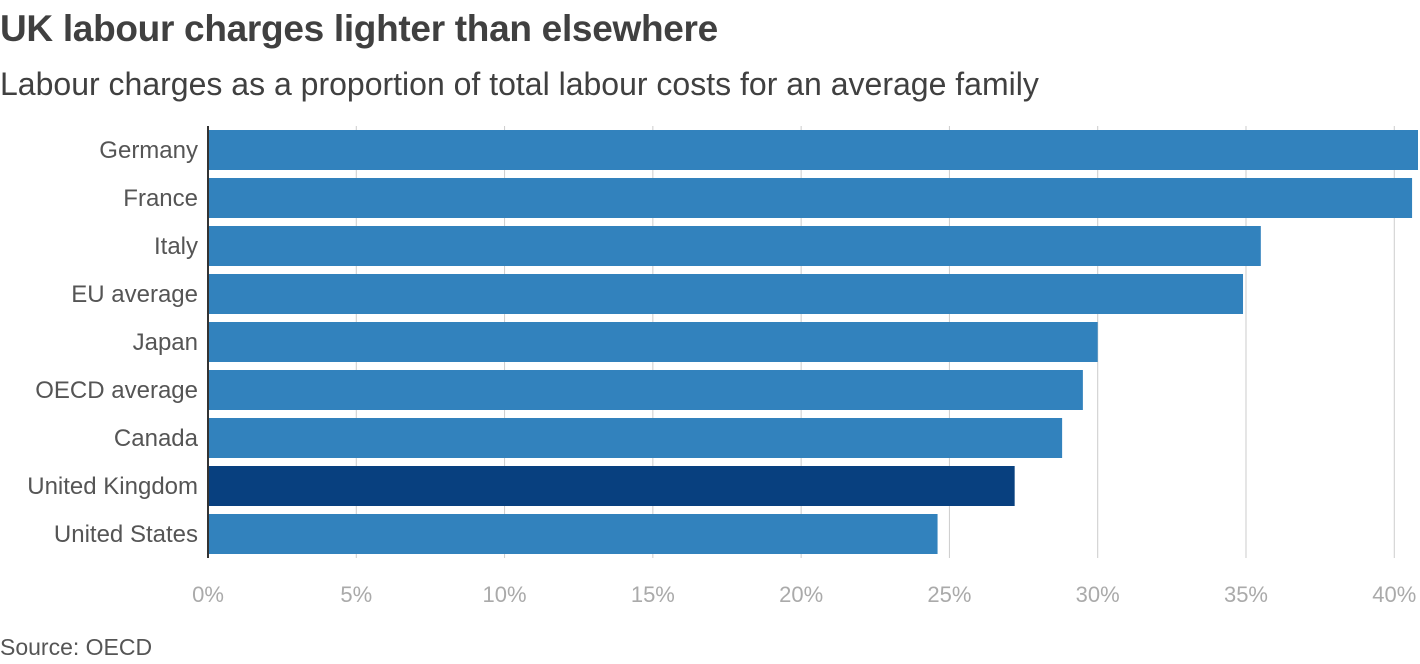 Image resolution: width=1420 pixels, height=664 pixels. Describe the element at coordinates (126, 534) in the screenshot. I see `category-label: United States` at that location.